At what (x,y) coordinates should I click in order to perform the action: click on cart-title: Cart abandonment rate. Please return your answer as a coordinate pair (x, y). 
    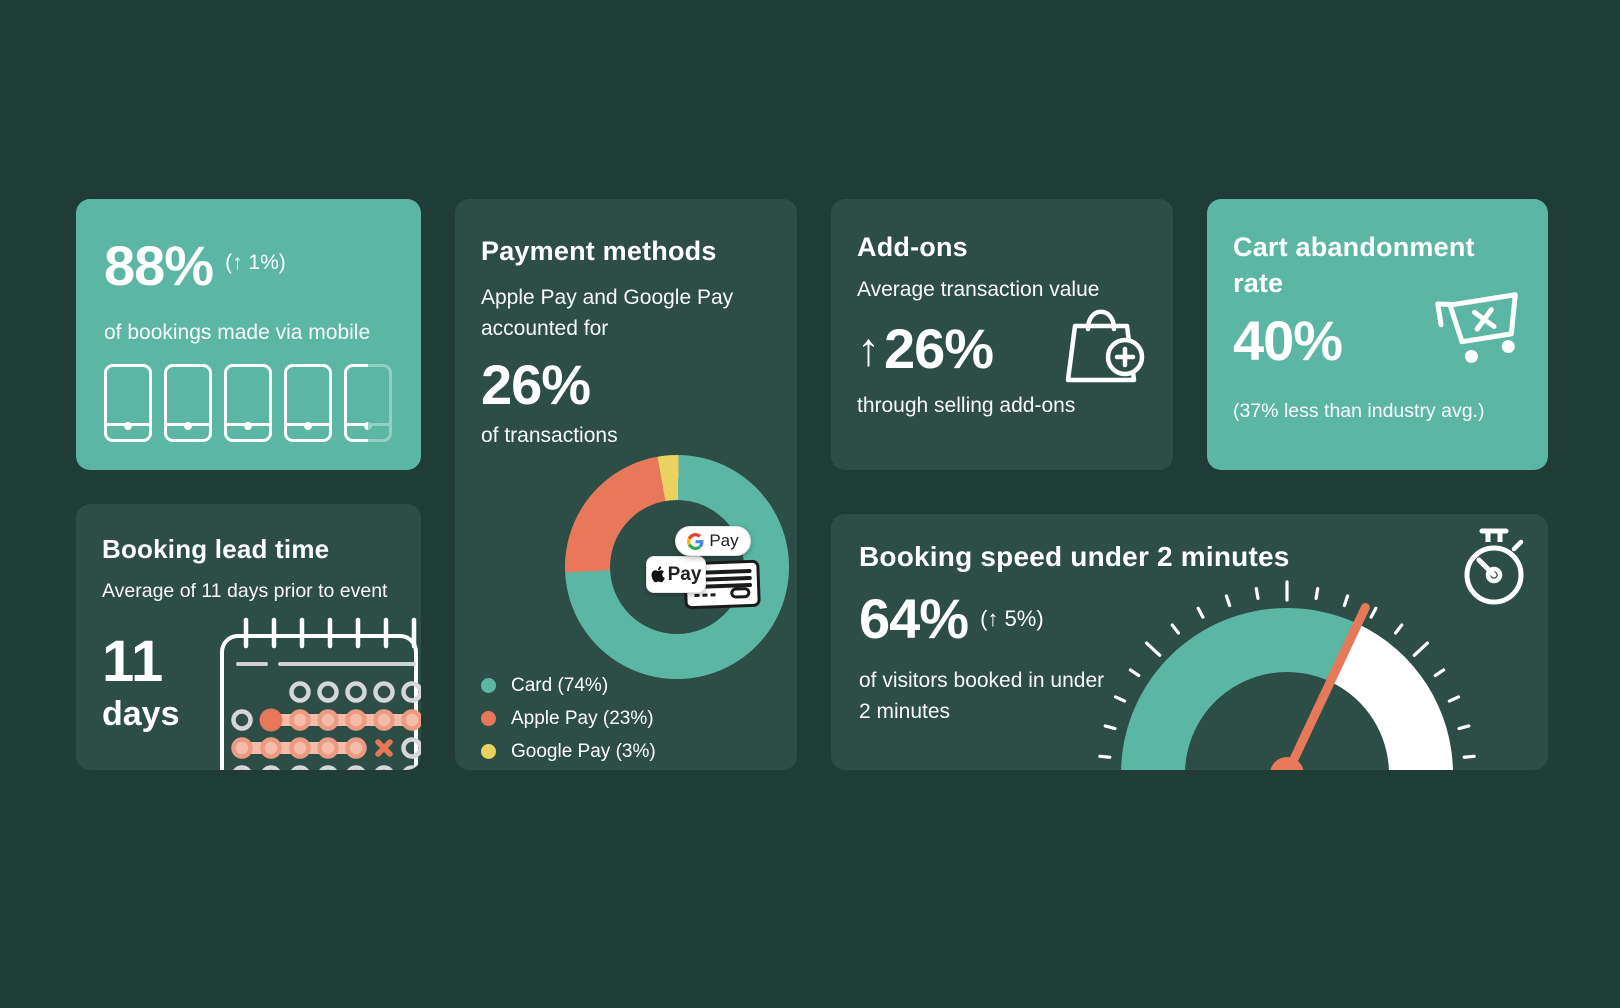
    Looking at the image, I should click on (1354, 265).